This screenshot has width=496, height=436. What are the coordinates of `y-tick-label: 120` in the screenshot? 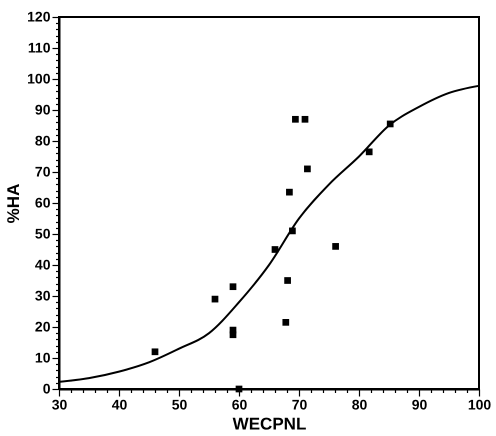 It's located at (39, 16).